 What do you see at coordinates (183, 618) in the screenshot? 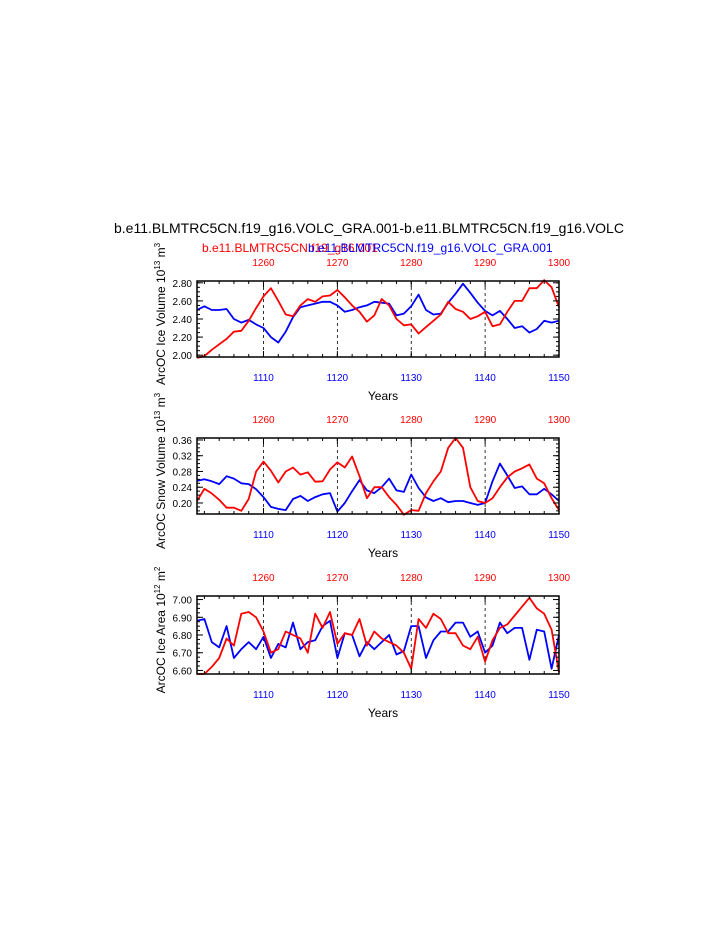
I see `y-tick-label: 6.90` at bounding box center [183, 618].